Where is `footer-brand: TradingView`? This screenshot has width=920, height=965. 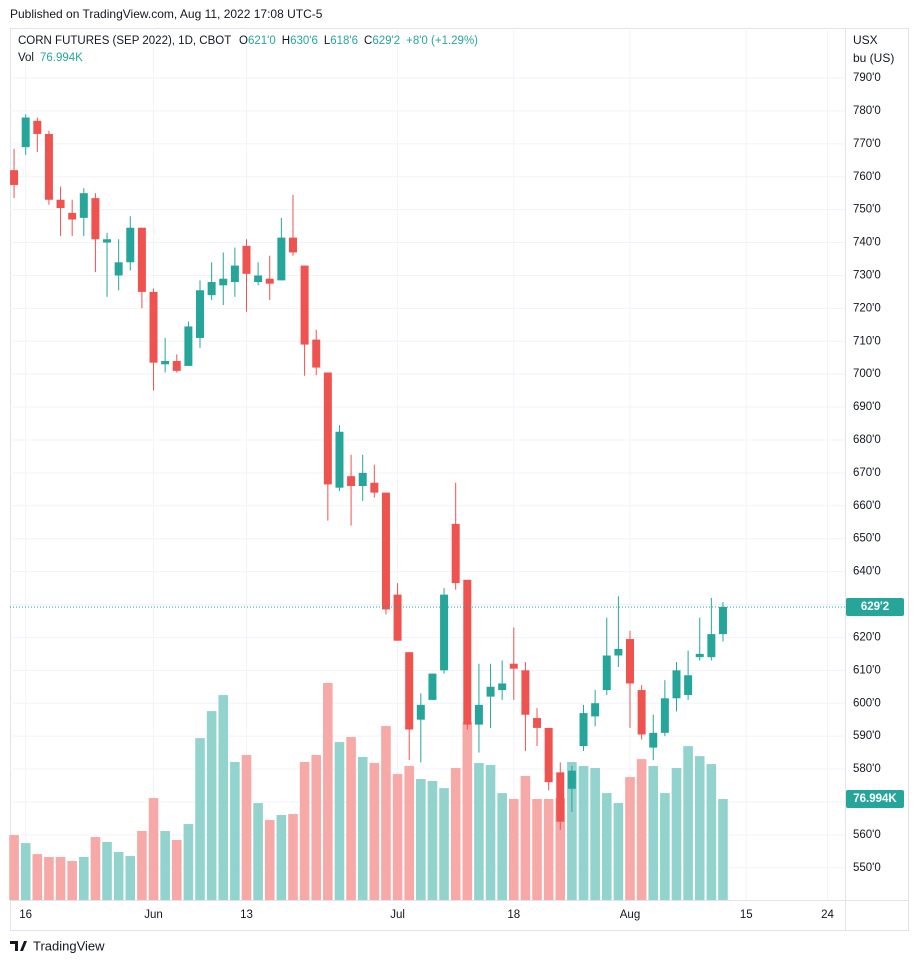
footer-brand: TradingView is located at coordinates (69, 945).